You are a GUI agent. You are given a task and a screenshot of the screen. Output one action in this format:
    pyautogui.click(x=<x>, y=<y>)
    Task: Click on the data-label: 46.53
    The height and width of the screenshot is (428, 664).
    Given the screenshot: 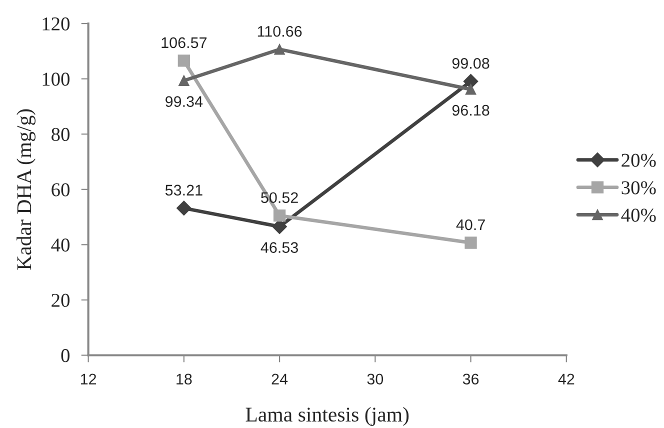 What is the action you would take?
    pyautogui.click(x=279, y=247)
    